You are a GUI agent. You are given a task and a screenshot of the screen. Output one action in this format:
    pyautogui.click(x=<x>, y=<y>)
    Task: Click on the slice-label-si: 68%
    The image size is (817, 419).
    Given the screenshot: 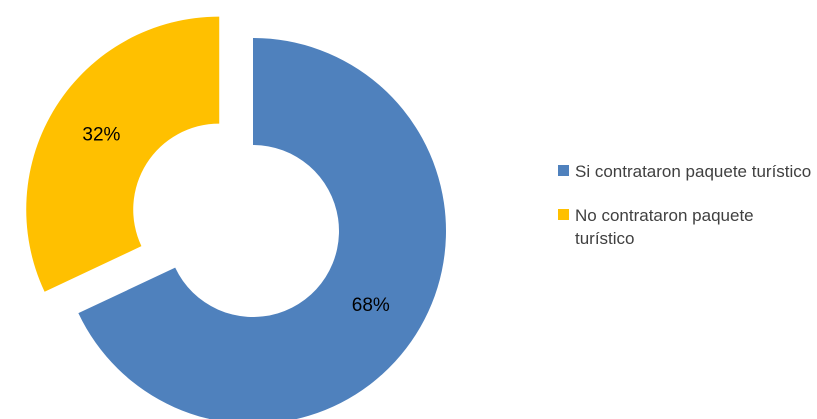 What is the action you would take?
    pyautogui.click(x=371, y=305)
    